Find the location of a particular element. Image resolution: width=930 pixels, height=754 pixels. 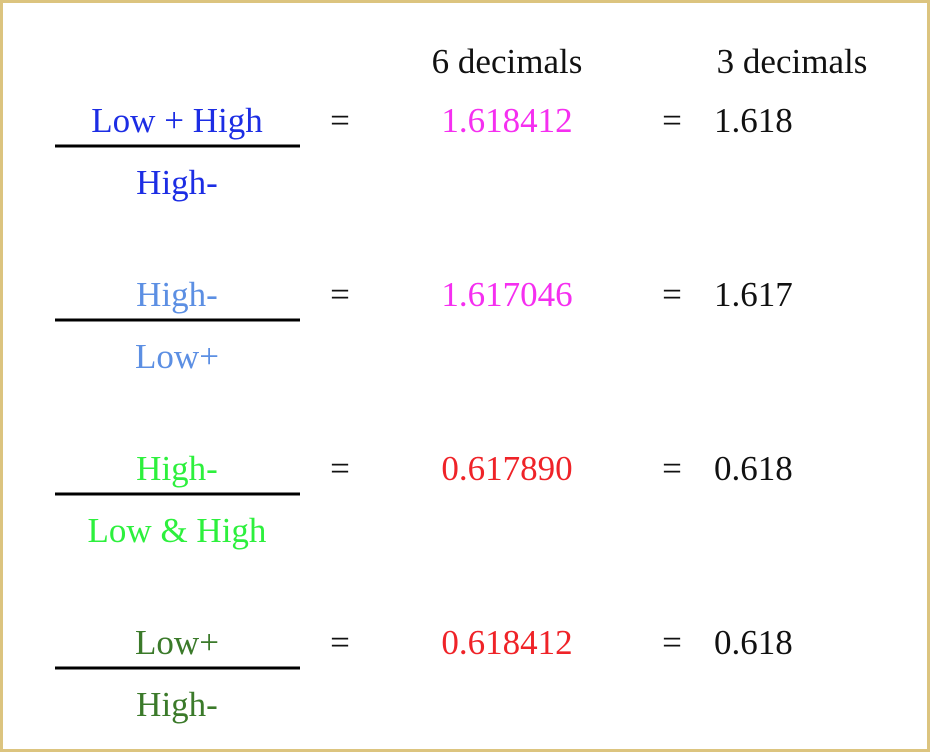

six-decimal-value: 0.618412 is located at coordinates (506, 642).